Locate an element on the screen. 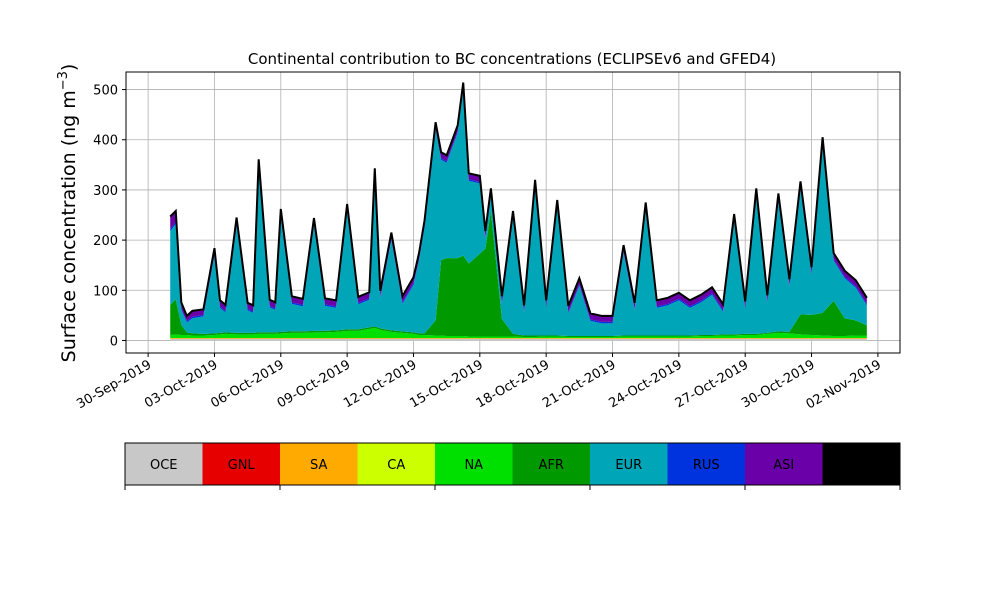 This screenshot has height=600, width=1000. y-tick-label: 0 is located at coordinates (114, 341).